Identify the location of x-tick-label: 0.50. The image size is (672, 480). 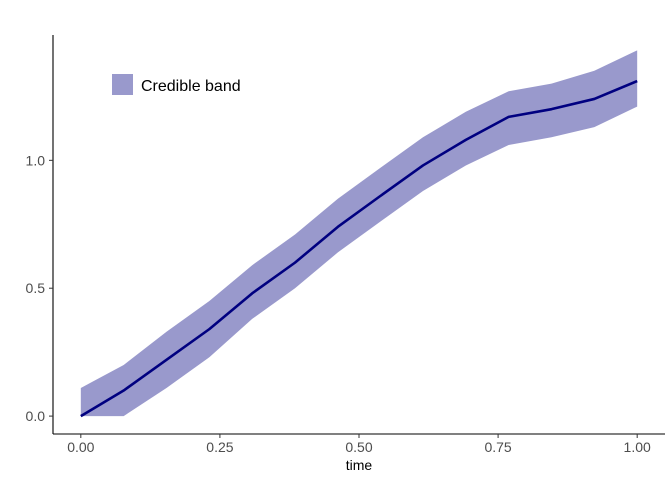
(358, 447).